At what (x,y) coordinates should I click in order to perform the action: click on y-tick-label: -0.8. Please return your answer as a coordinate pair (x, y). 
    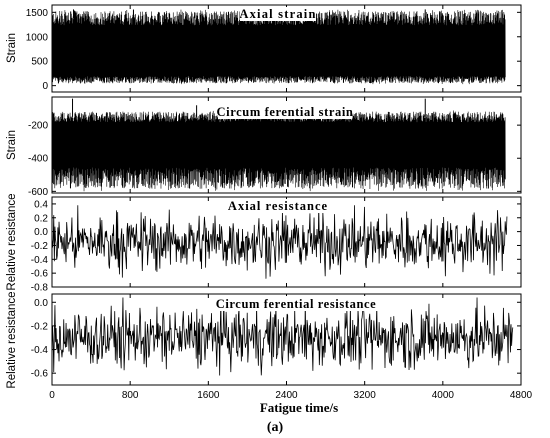
    Looking at the image, I should click on (40, 288).